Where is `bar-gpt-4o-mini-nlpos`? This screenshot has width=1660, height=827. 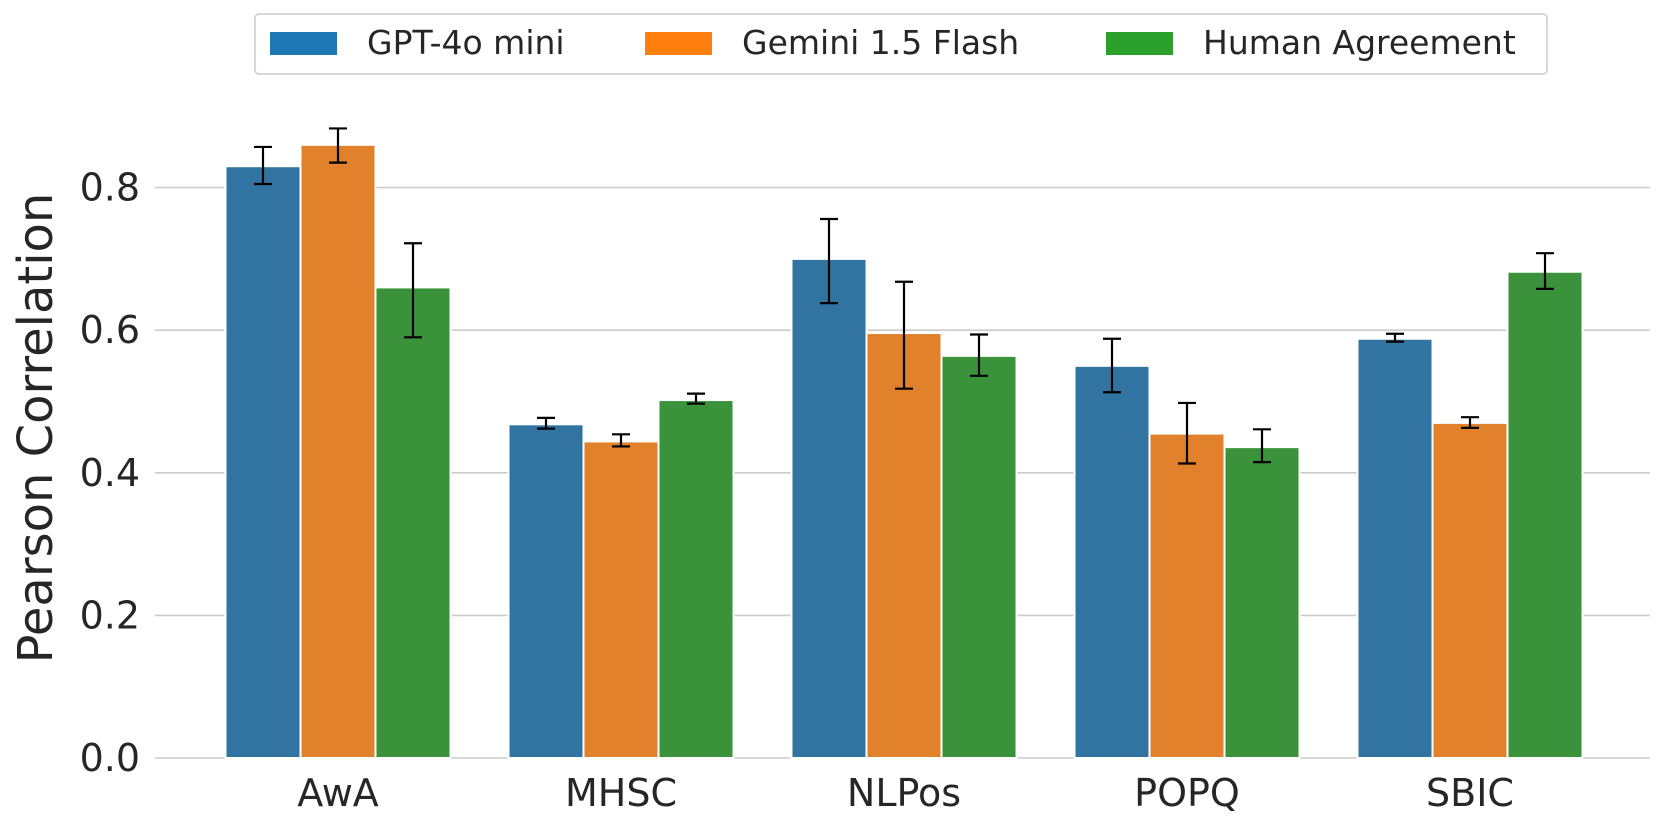
bar-gpt-4o-mini-nlpos is located at coordinates (829, 508).